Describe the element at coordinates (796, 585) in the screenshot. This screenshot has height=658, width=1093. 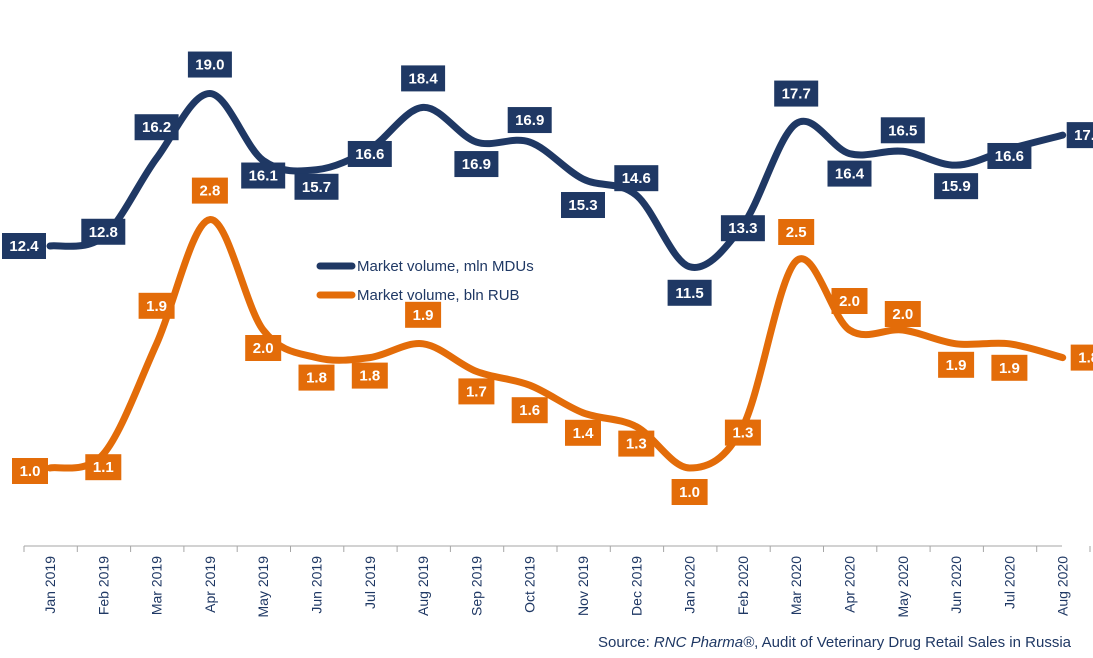
I see `x-tick-label: Mar 2020` at that location.